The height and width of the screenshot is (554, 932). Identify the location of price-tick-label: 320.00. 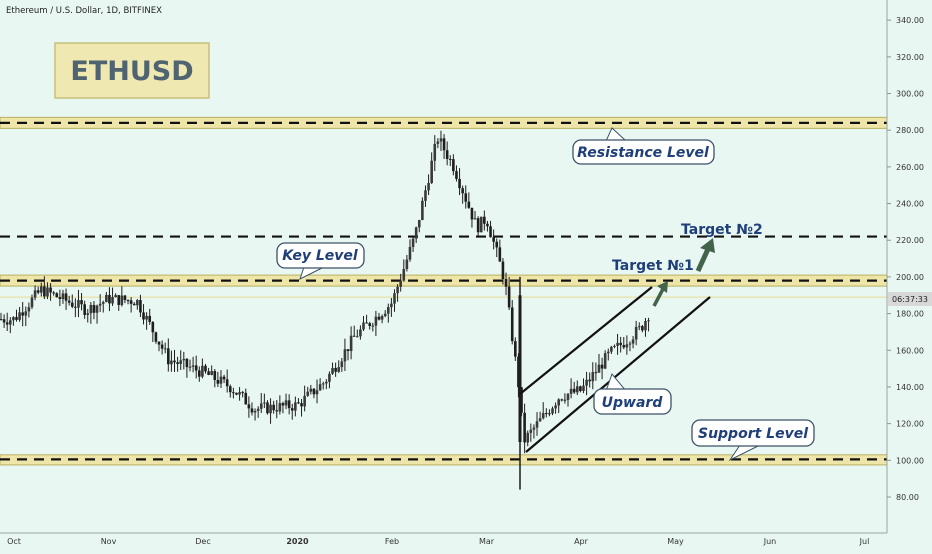
(910, 57).